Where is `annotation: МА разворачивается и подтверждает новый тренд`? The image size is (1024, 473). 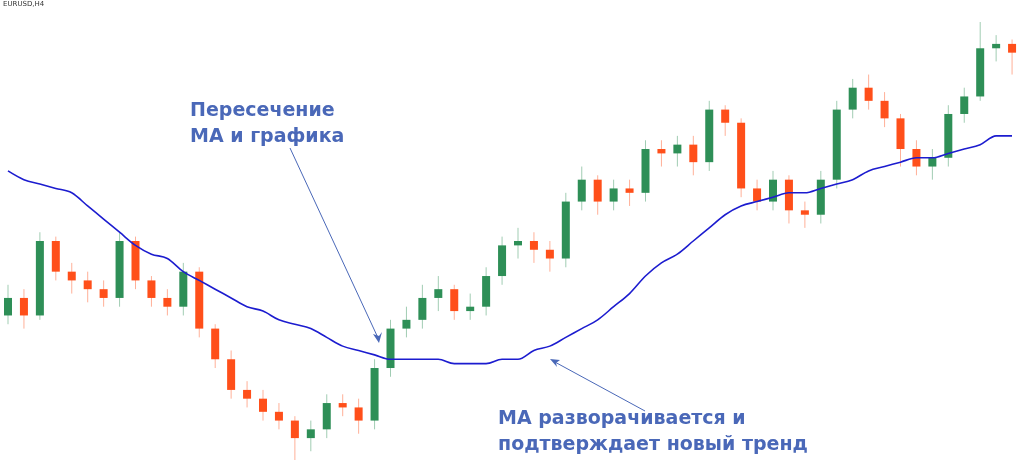 annotation: МА разворачивается и подтверждает новый тренд is located at coordinates (653, 430).